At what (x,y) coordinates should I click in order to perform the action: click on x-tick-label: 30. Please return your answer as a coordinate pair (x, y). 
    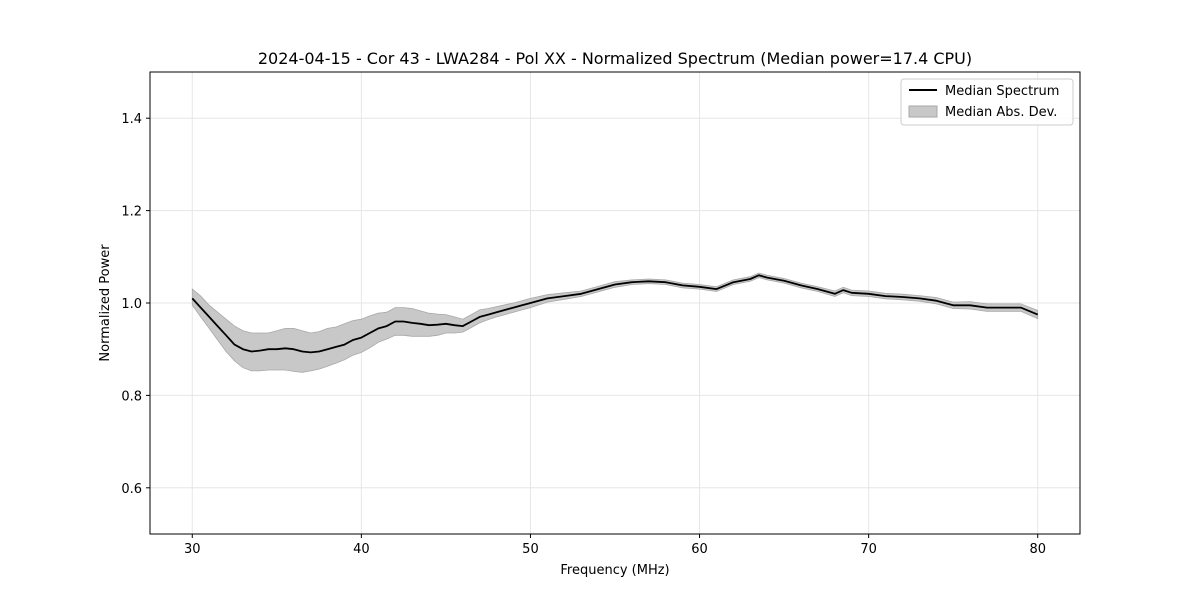
    Looking at the image, I should click on (192, 549).